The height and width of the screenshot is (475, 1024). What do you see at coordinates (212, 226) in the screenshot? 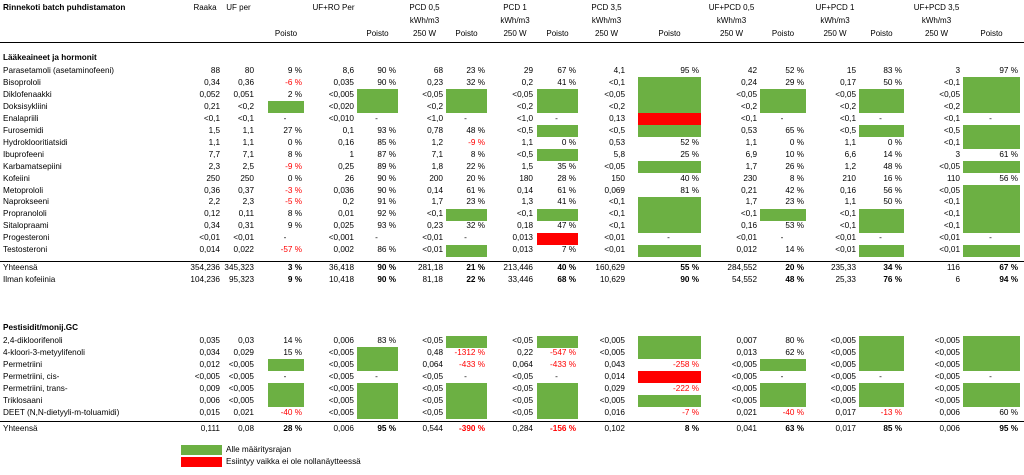
I see `measured-value: 0,34` at bounding box center [212, 226].